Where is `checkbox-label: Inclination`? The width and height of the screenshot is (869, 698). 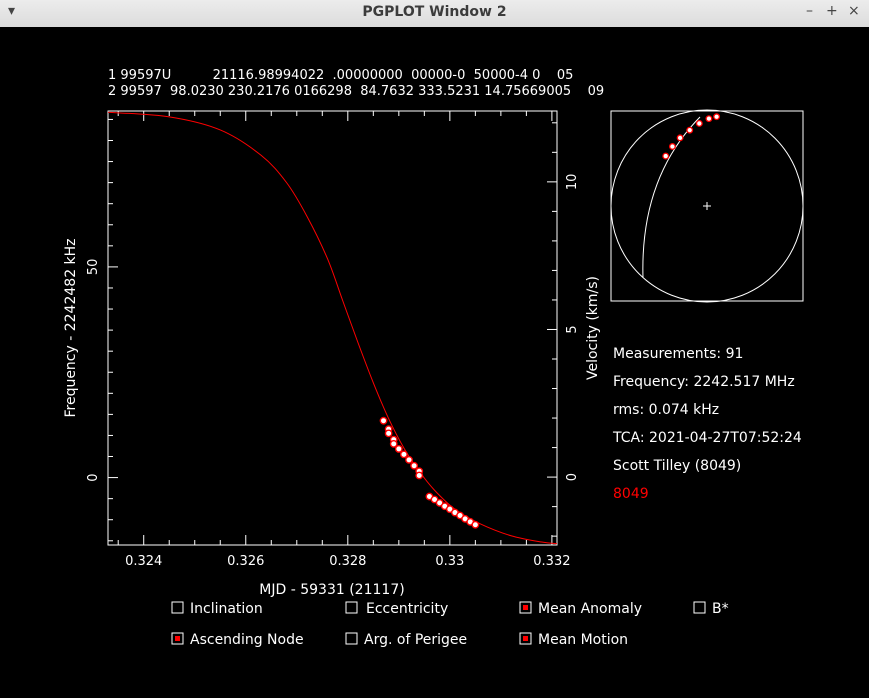 checkbox-label: Inclination is located at coordinates (226, 609).